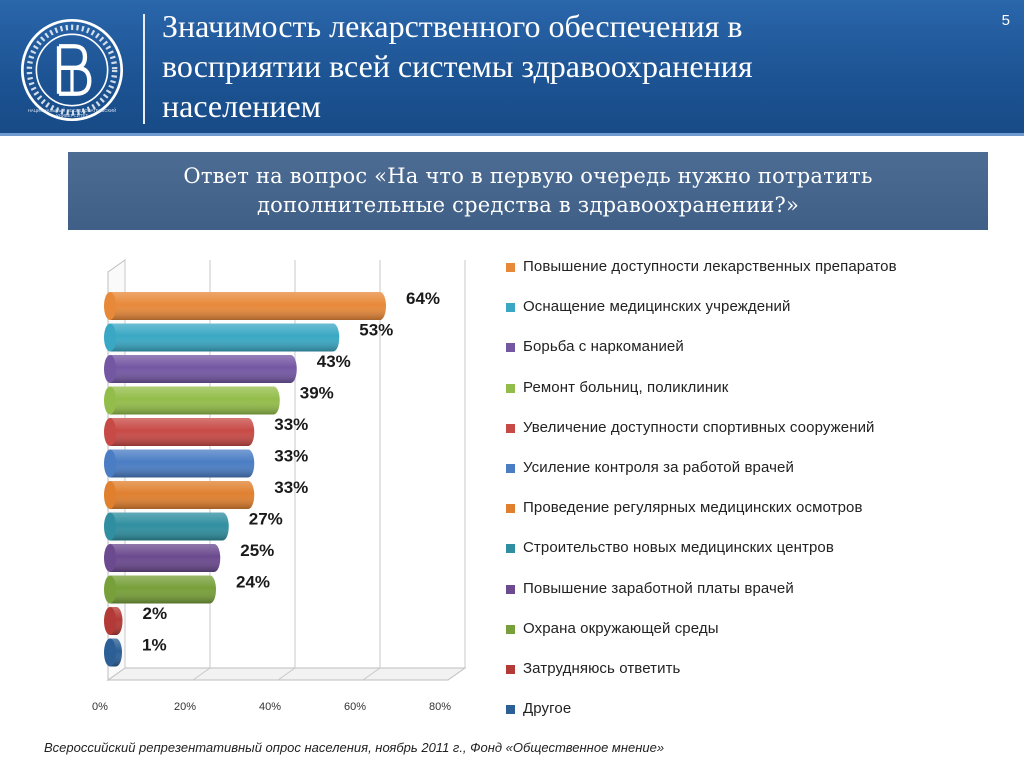 This screenshot has width=1024, height=768. Describe the element at coordinates (72, 70) in the screenshot. I see `university-logo-icon` at that location.